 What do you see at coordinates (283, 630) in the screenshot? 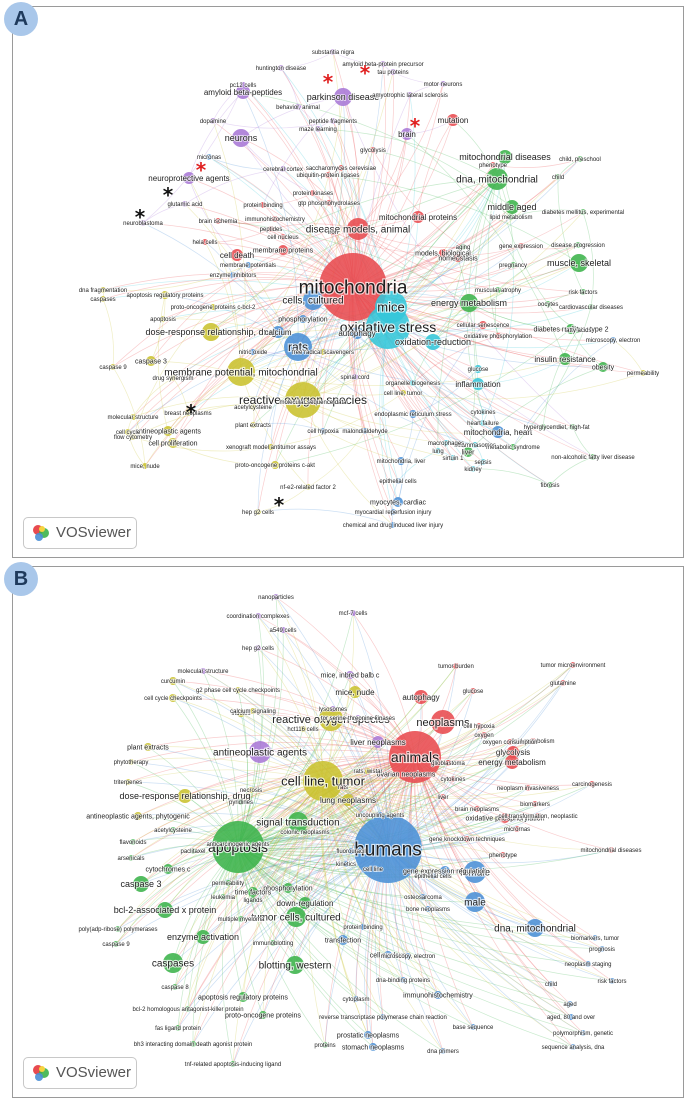
I see `node-a549-cells` at bounding box center [283, 630].